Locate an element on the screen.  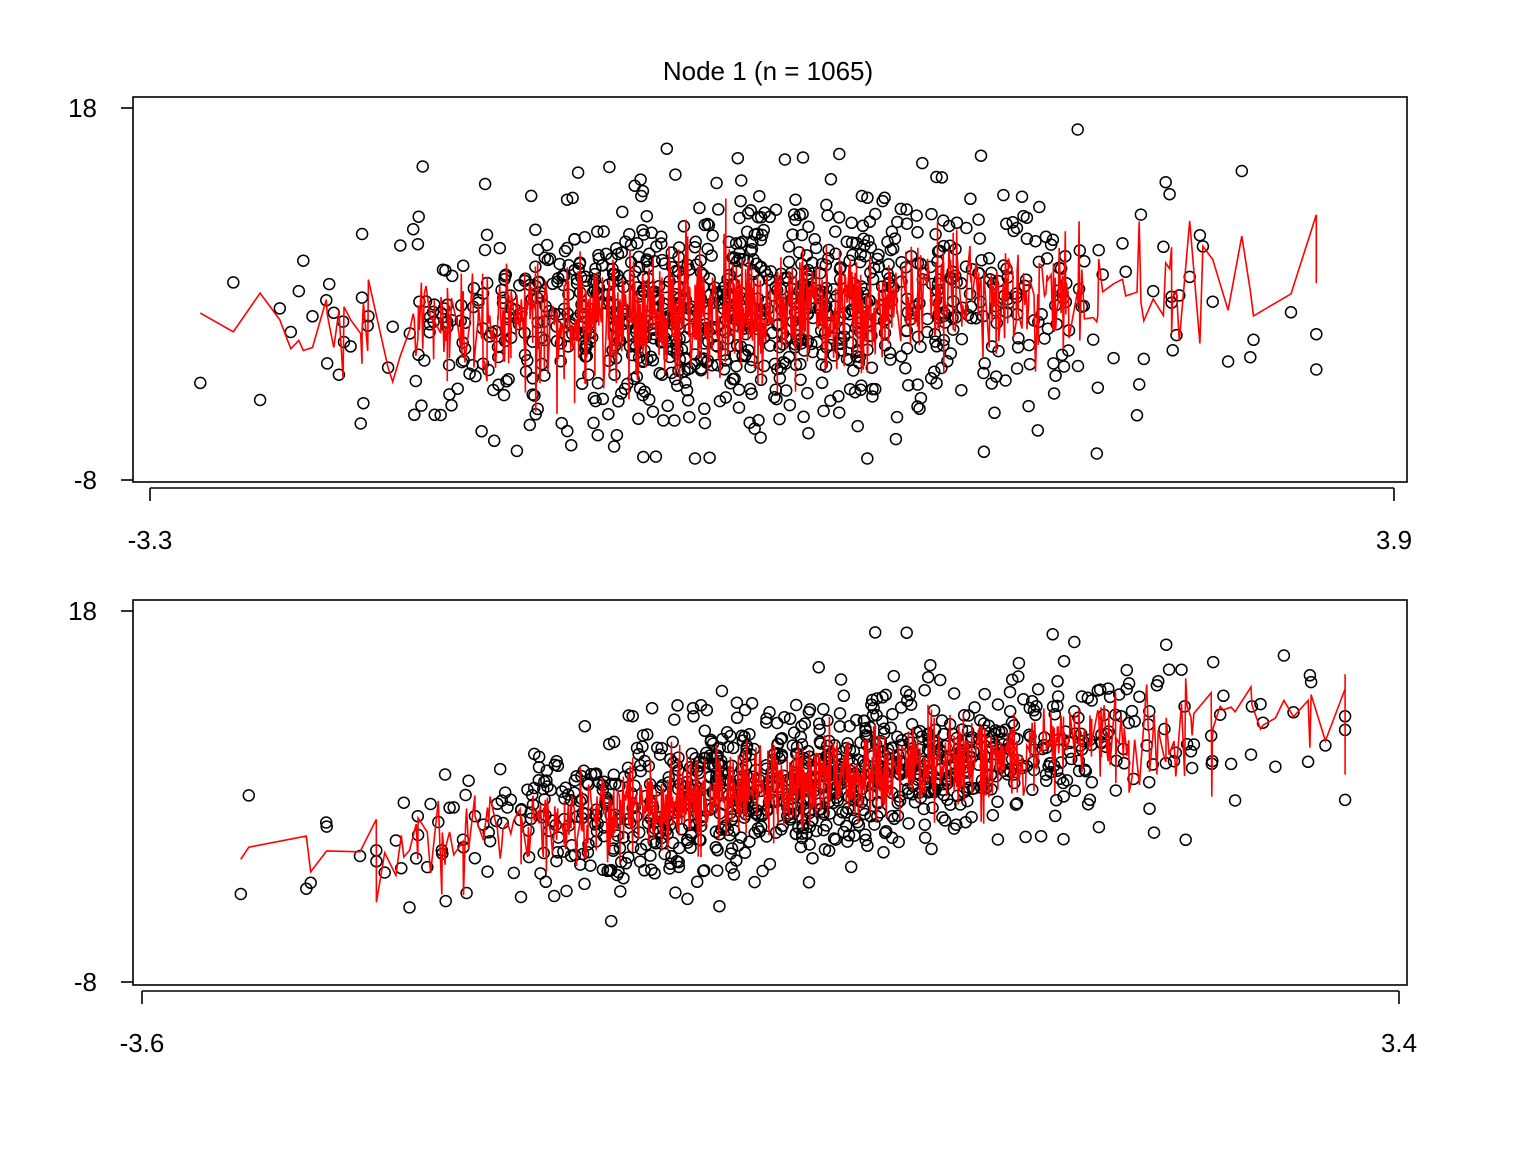
y-tick-label-bottom: -8 is located at coordinates (85, 982).